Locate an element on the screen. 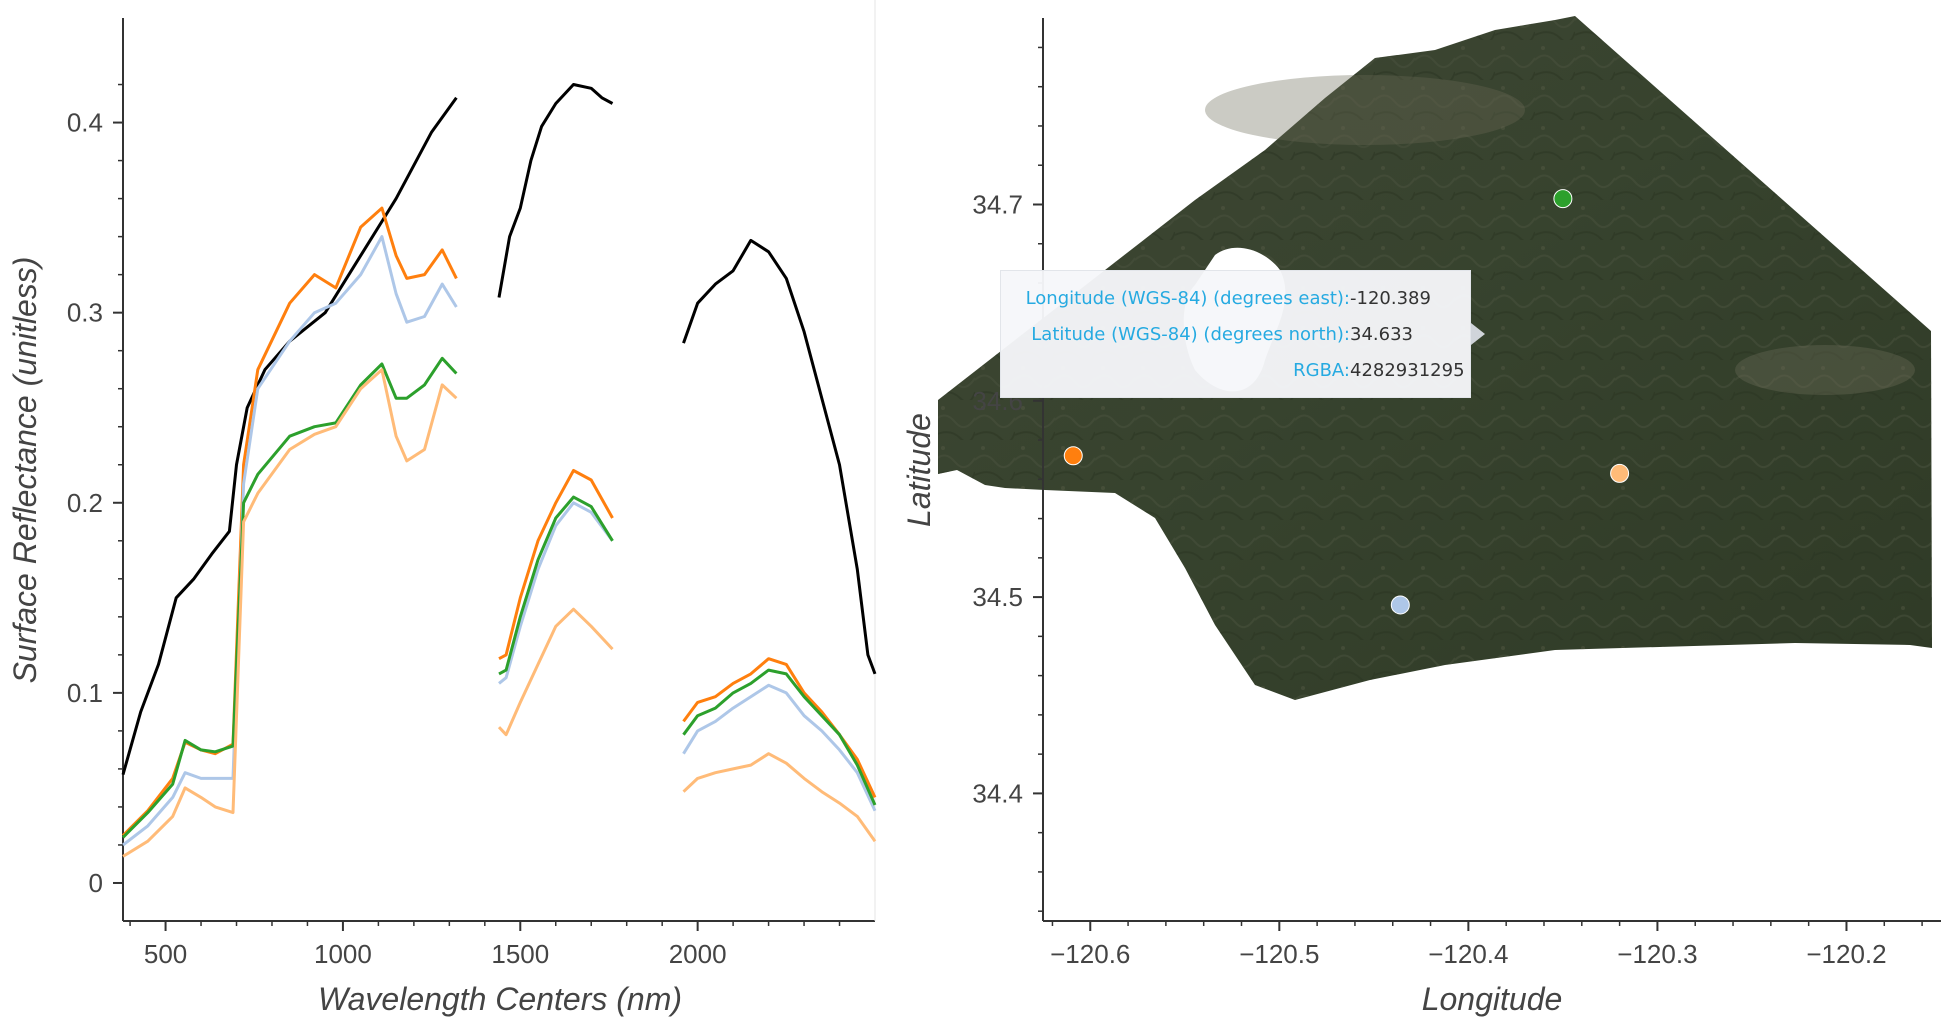  y-tick-label: 34.7 is located at coordinates (997, 204).